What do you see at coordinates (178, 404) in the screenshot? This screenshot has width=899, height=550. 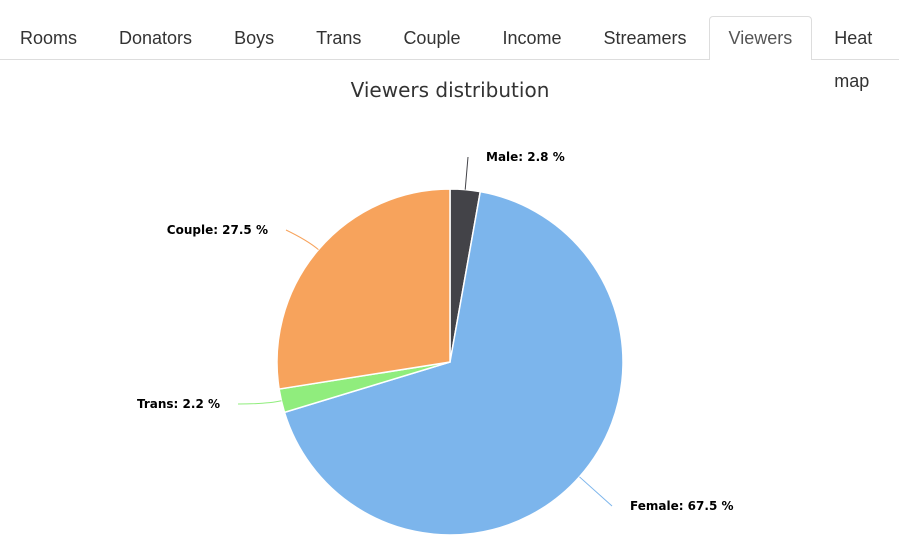 I see `data-label: Trans: 2.2 %` at bounding box center [178, 404].